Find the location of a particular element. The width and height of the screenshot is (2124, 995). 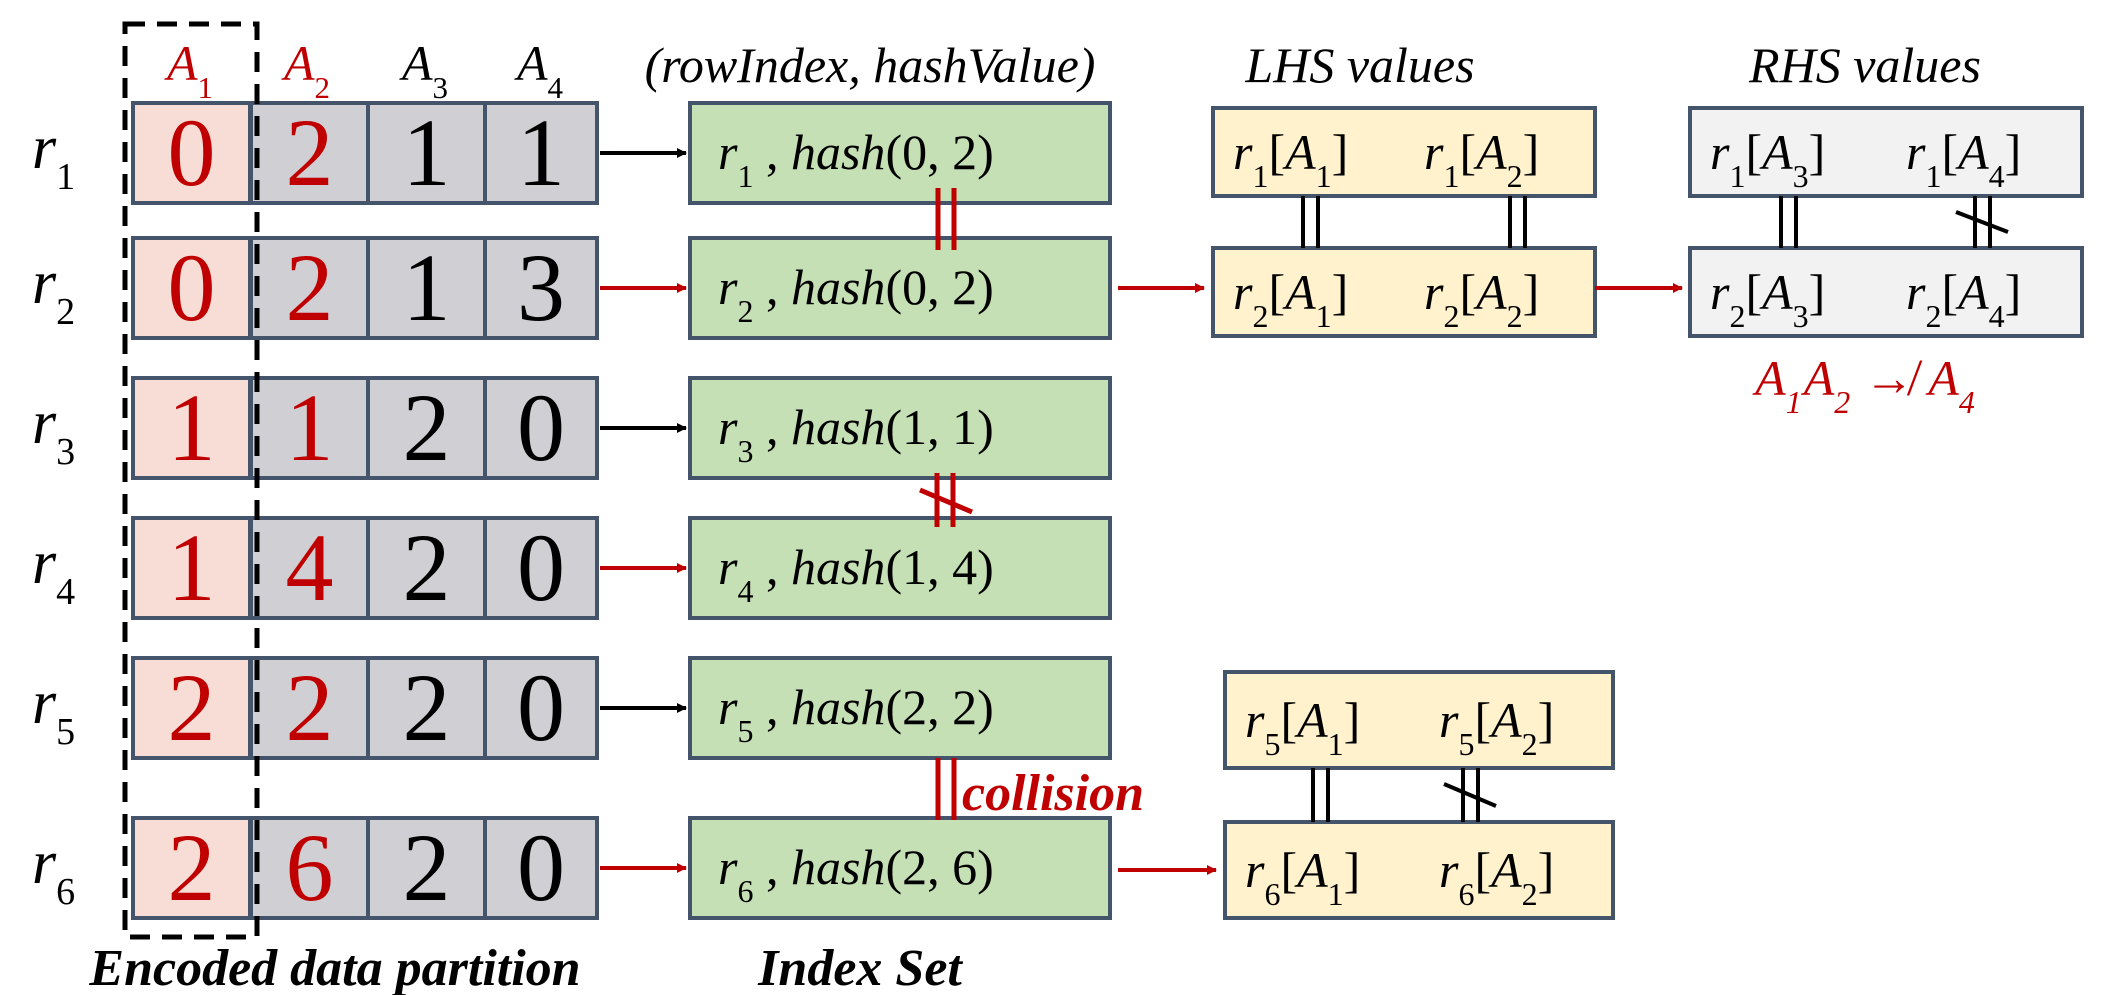

cell-value-r3-a3: 2 is located at coordinates (427, 427).